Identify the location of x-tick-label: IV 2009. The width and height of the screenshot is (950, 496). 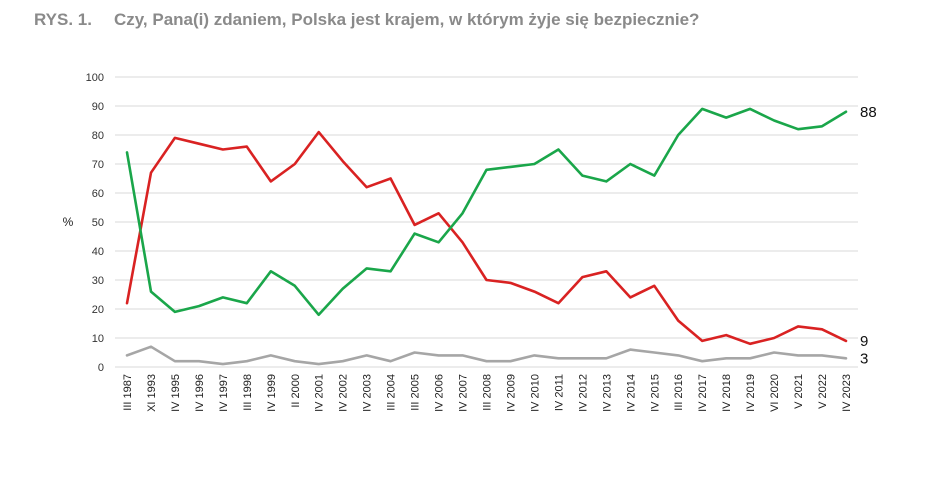
(511, 393).